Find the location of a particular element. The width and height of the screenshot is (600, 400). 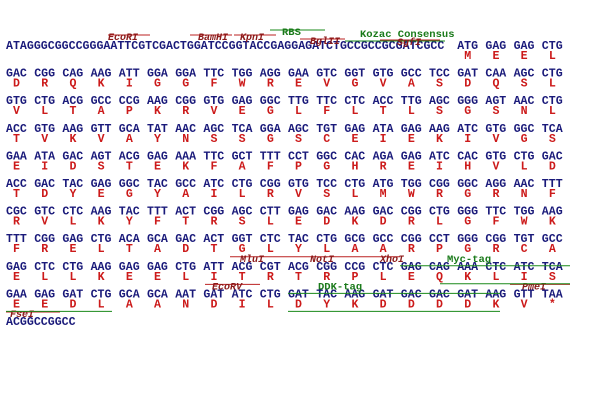

amino-acid: N is located at coordinates (185, 139).